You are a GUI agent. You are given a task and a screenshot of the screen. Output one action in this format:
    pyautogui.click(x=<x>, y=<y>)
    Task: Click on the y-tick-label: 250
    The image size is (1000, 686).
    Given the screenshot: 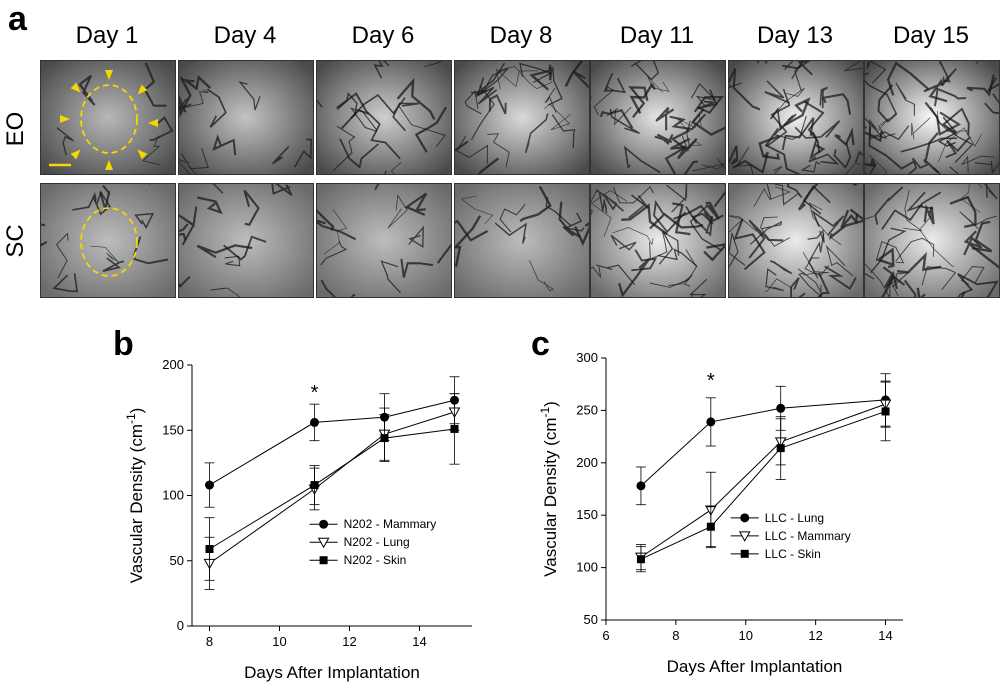 What is the action you would take?
    pyautogui.click(x=587, y=409)
    